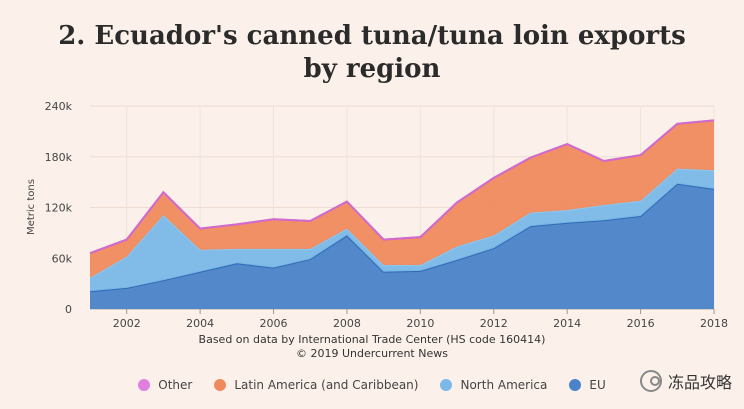  What do you see at coordinates (587, 385) in the screenshot?
I see `legend-item: EU` at bounding box center [587, 385].